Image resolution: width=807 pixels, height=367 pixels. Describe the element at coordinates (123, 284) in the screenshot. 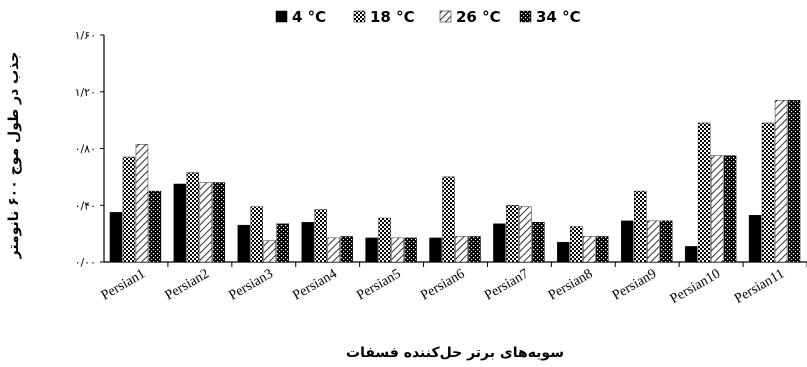

I see `x-tick-label: Persian1` at that location.